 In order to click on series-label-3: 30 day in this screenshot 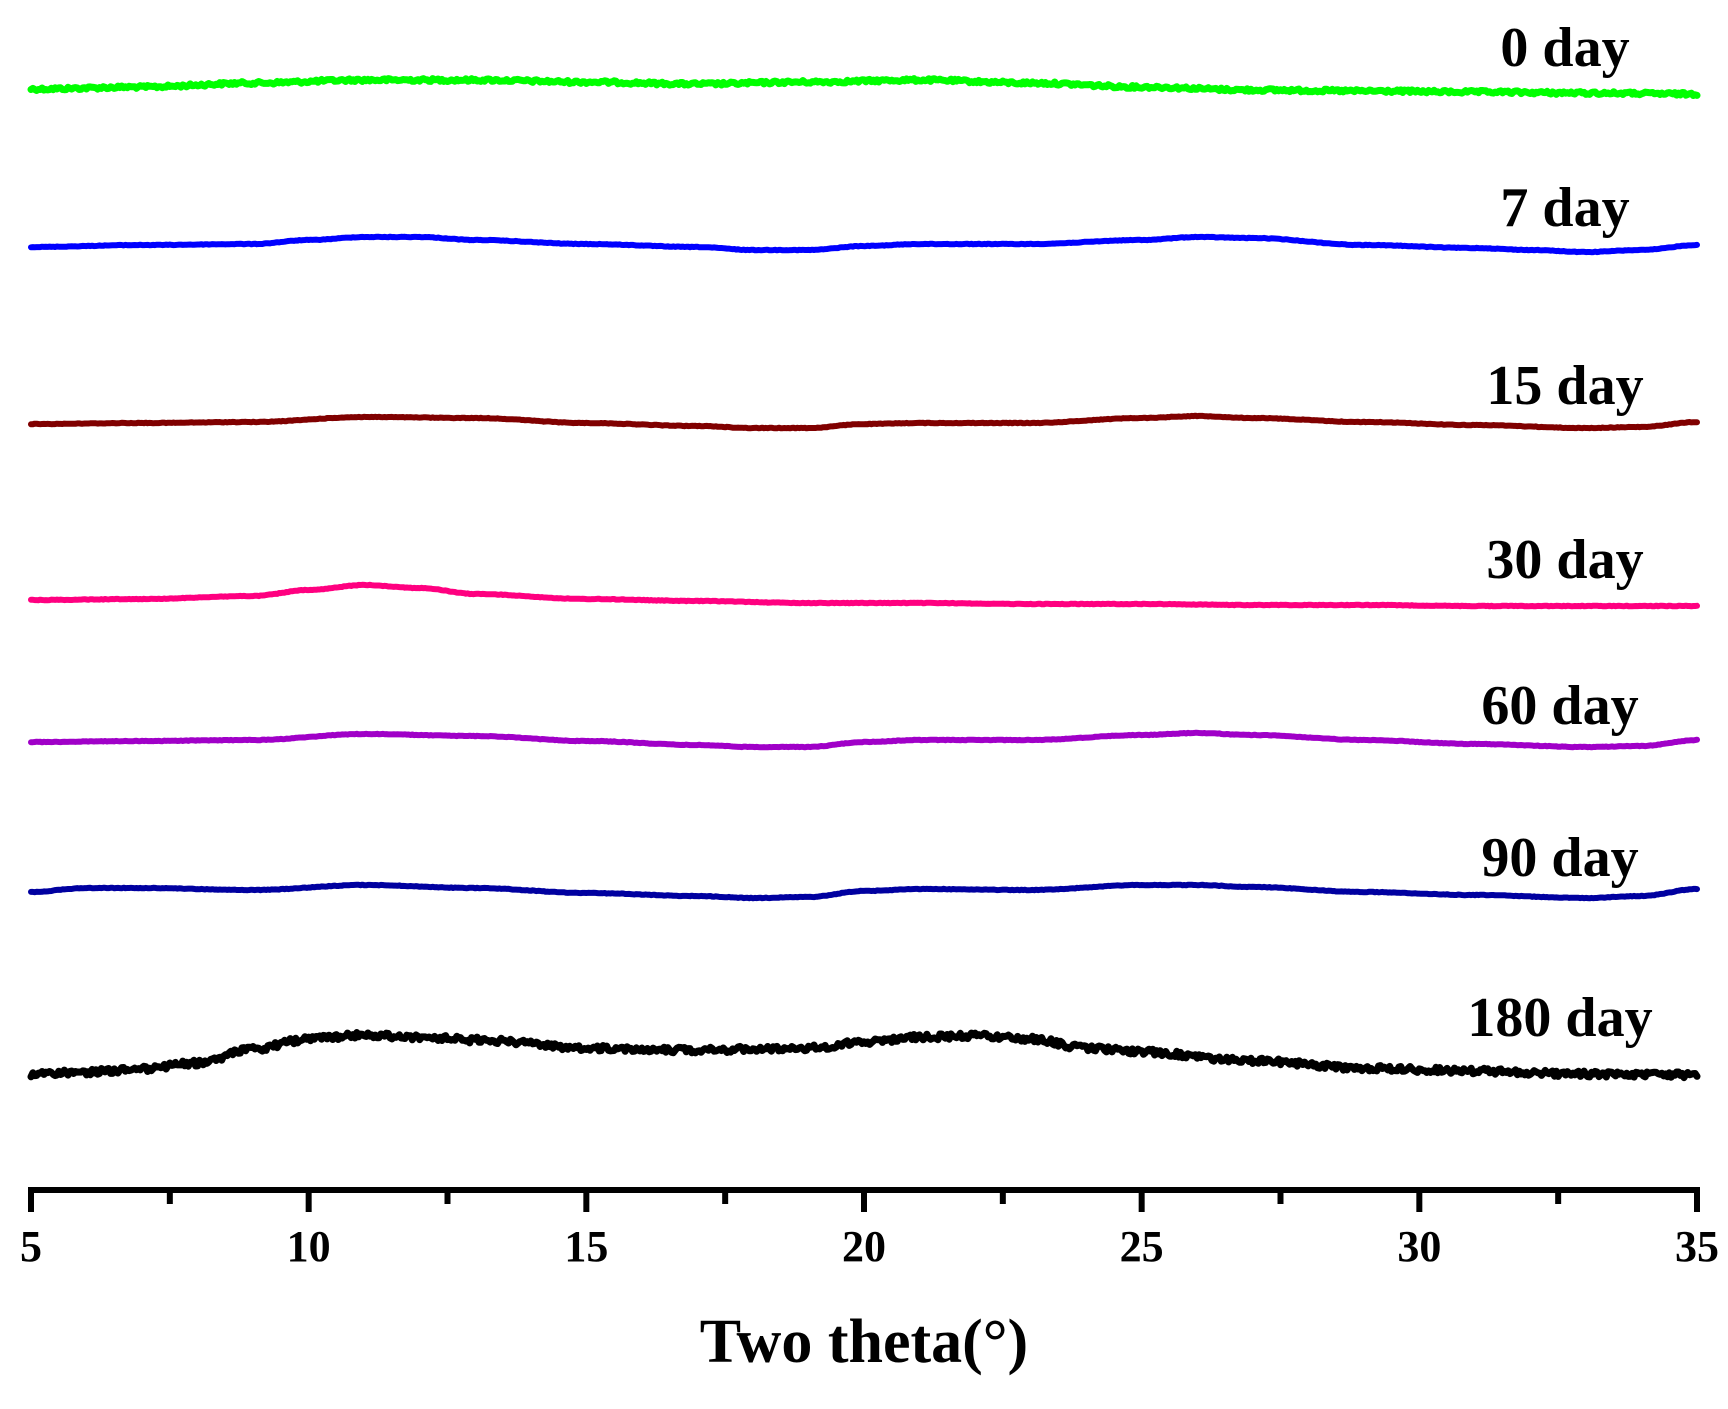, I will do `click(1564, 560)`.